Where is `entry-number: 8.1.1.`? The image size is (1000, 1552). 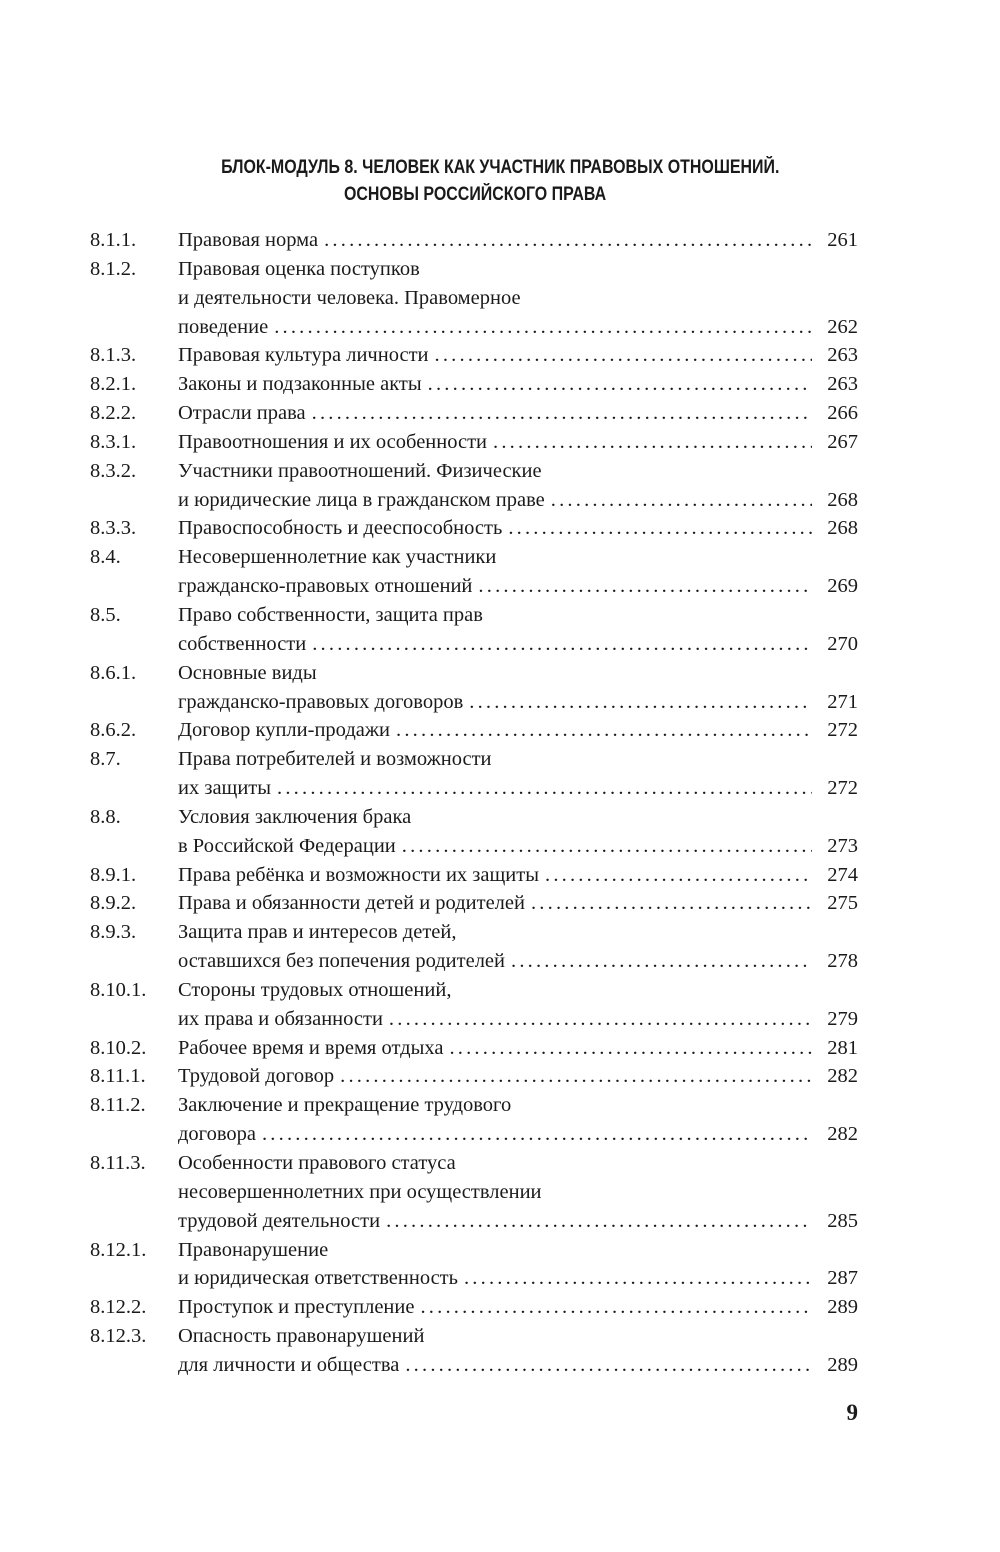
entry-number: 8.1.1. is located at coordinates (113, 240).